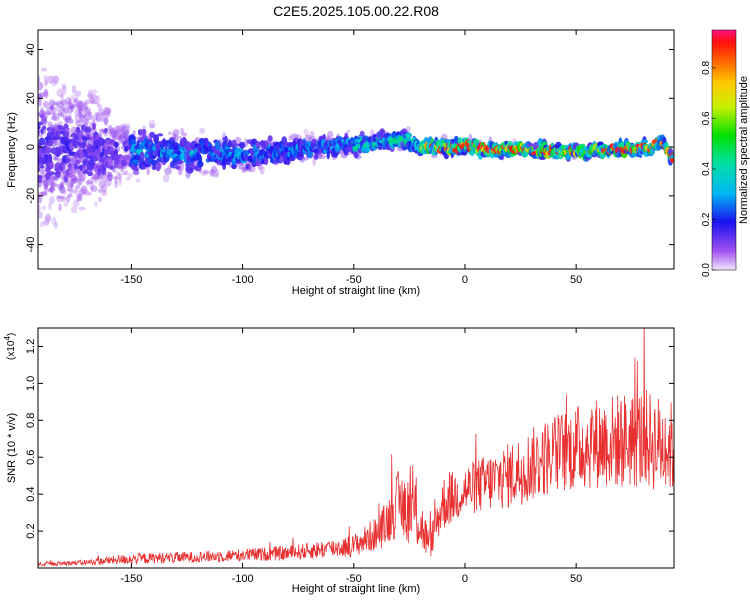  Describe the element at coordinates (11, 334) in the screenshot. I see `snr-scale-suffix: )` at that location.